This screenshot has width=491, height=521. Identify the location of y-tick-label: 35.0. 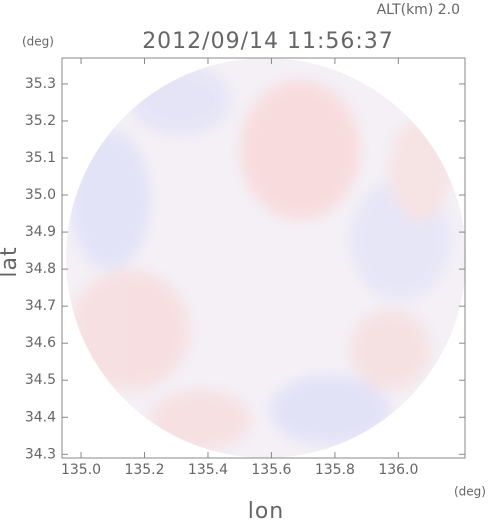
(40, 195).